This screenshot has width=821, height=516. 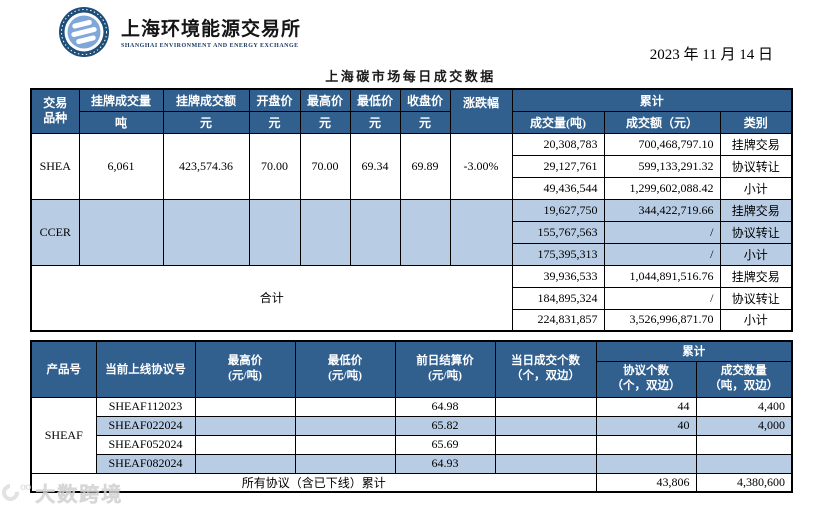 I want to click on t2-header-high-line2: (元/吨), so click(x=245, y=376).